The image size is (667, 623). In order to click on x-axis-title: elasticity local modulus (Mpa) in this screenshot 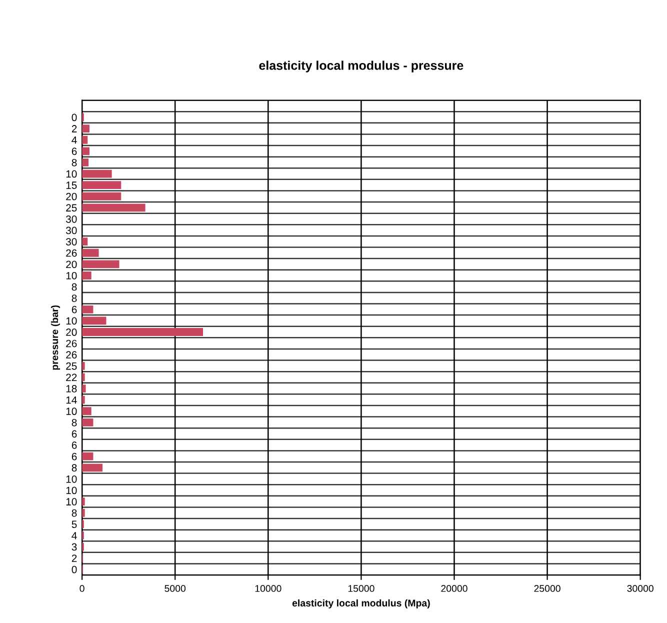, I will do `click(361, 603)`.